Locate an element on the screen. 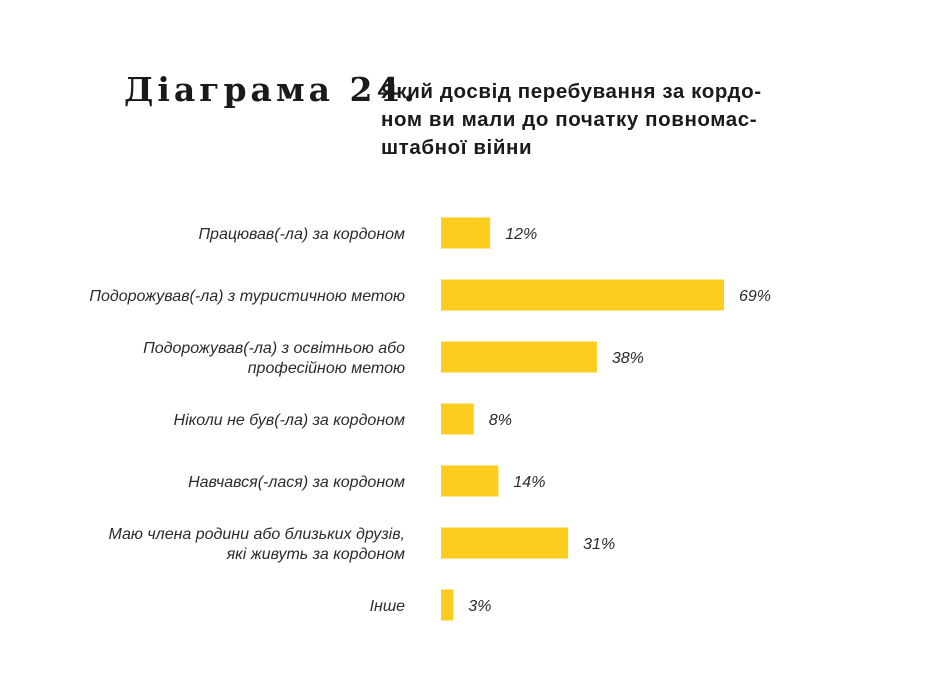 The height and width of the screenshot is (679, 934). category-label-6-line-1: Маю члена родини або близьких друзів, is located at coordinates (257, 534).